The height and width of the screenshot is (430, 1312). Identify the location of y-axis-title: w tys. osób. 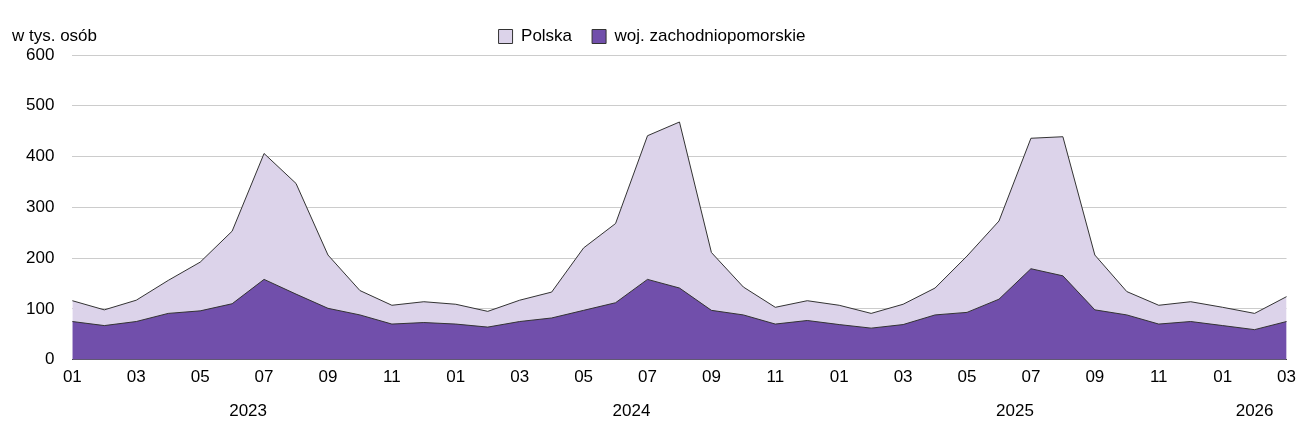
(54, 35).